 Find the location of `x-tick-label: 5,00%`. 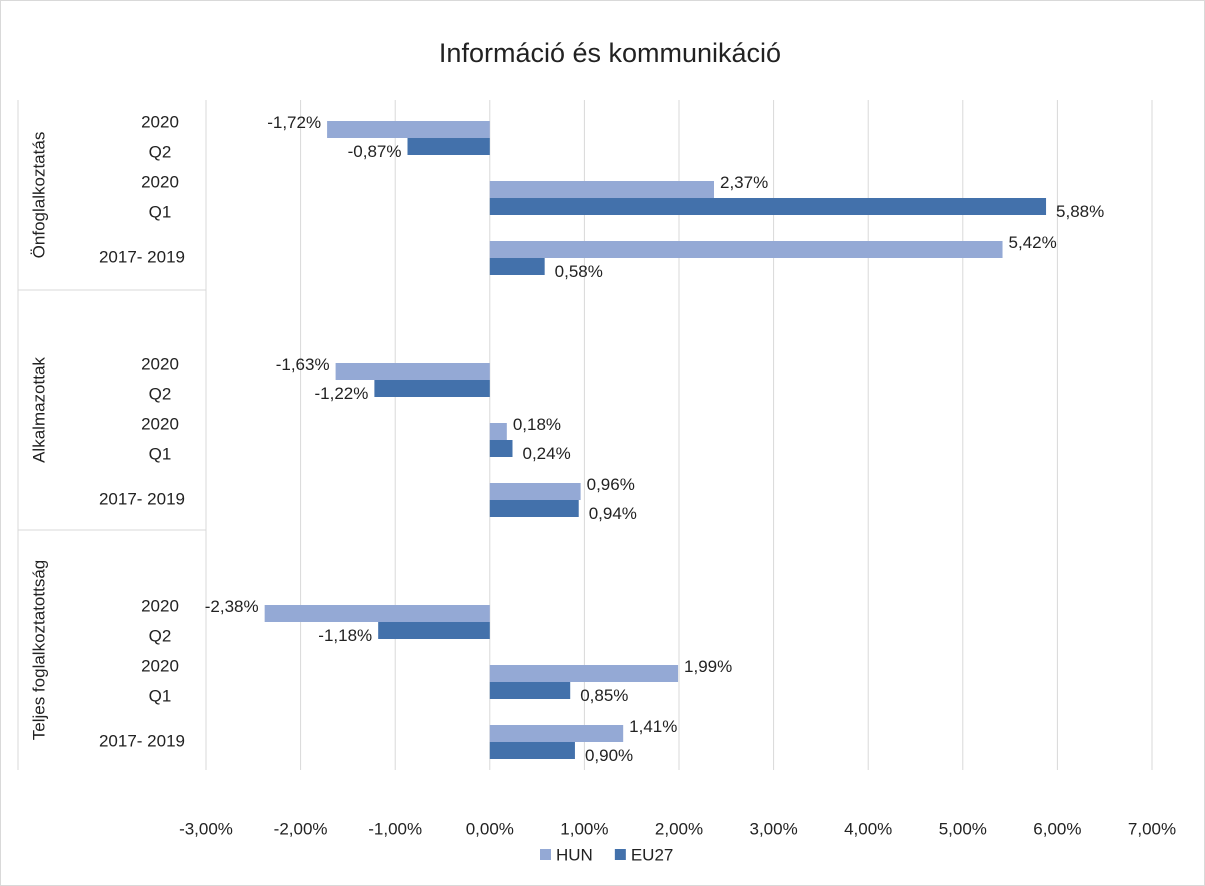

x-tick-label: 5,00% is located at coordinates (963, 828).